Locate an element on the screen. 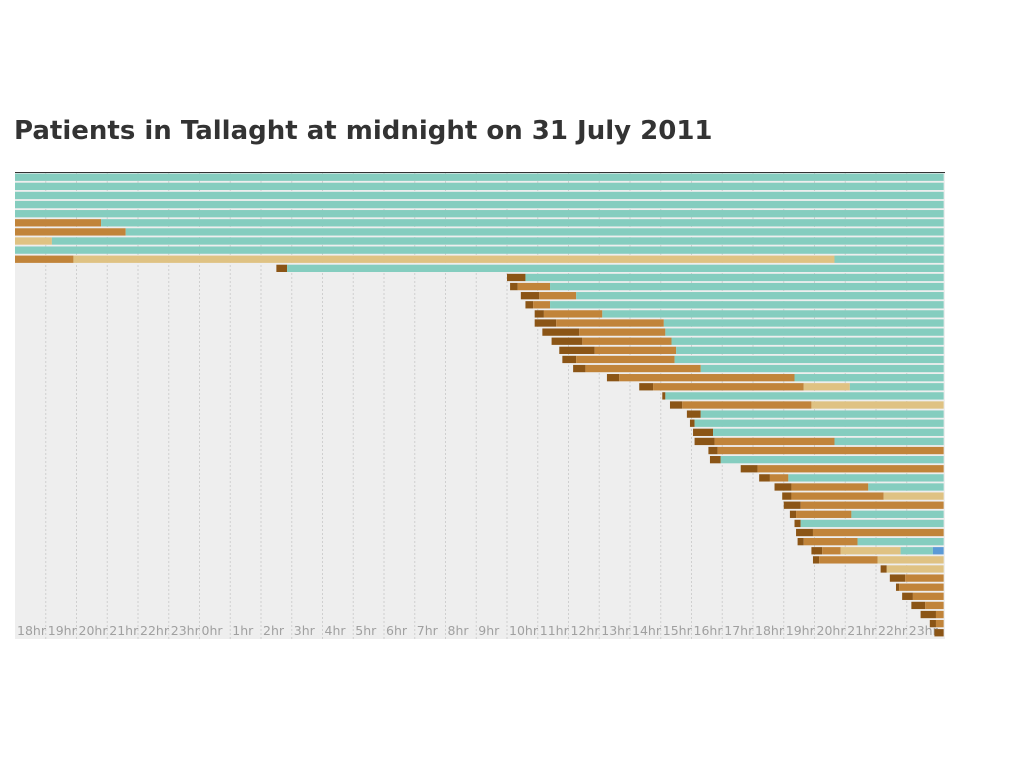  x-tick-label: 18hr is located at coordinates (32, 630).